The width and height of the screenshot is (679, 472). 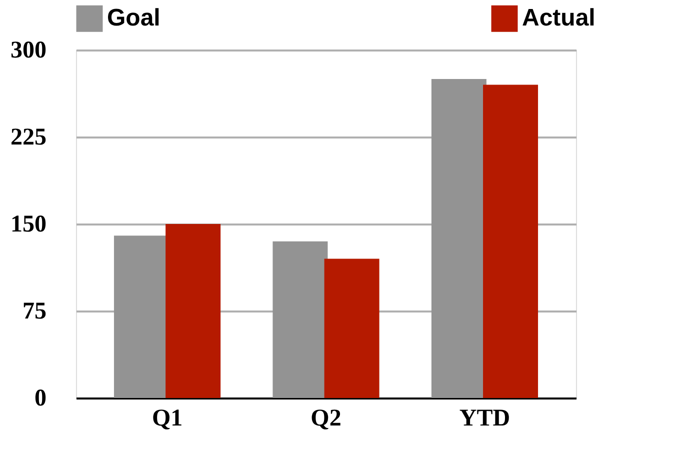 I want to click on y-tick-label: 0, so click(x=40, y=399).